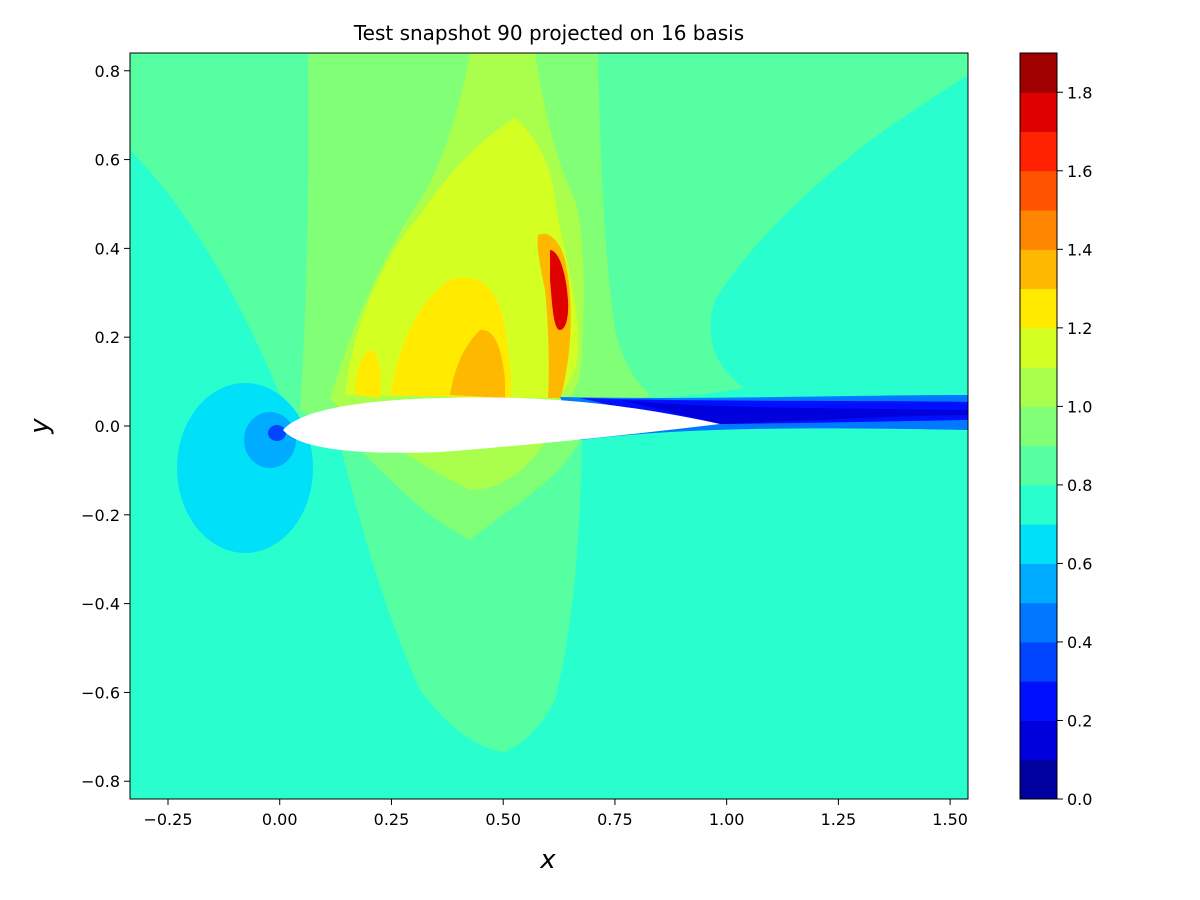 This screenshot has height=900, width=1200. Describe the element at coordinates (107, 160) in the screenshot. I see `y-tick-label: 0.6` at that location.